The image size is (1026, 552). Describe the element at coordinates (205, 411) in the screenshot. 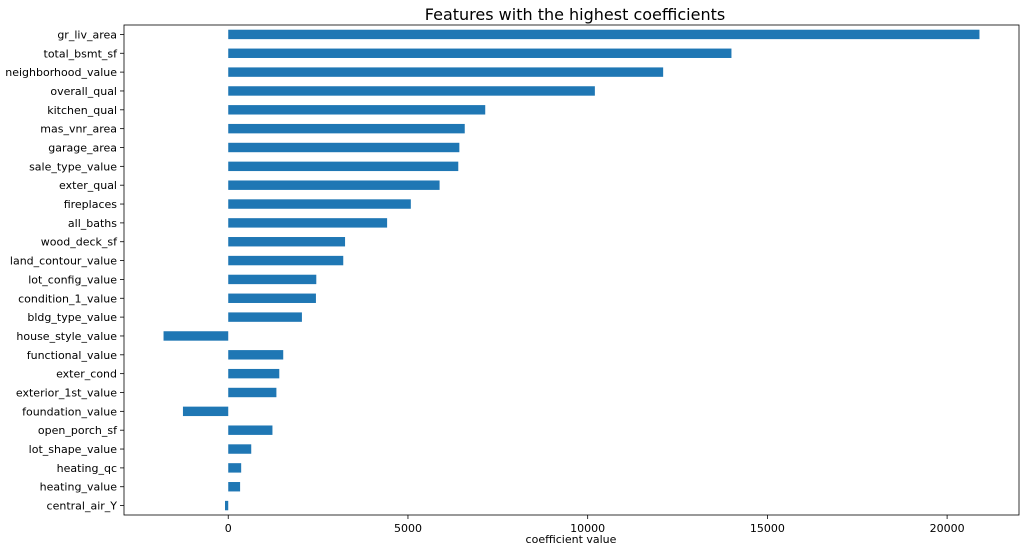

I see `bar-foundation_value` at that location.